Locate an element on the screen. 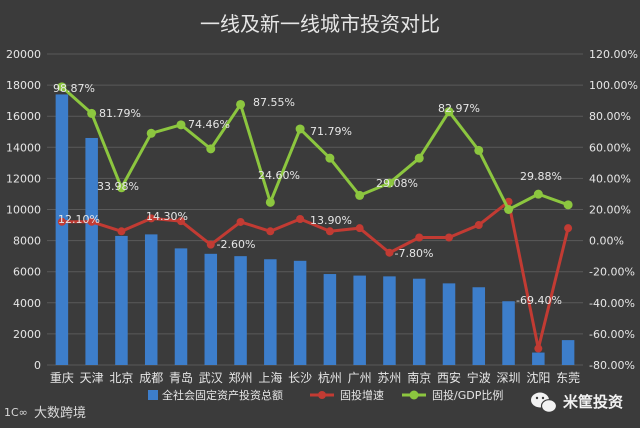 Image resolution: width=640 pixels, height=428 pixels. category-label: 成都 is located at coordinates (151, 378).